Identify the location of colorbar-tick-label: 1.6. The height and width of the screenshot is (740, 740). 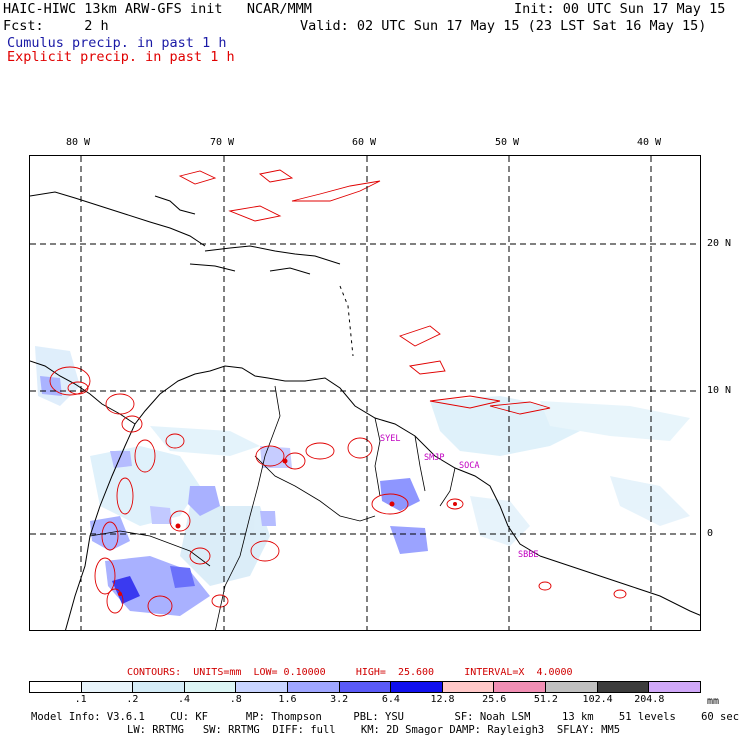
(287, 699).